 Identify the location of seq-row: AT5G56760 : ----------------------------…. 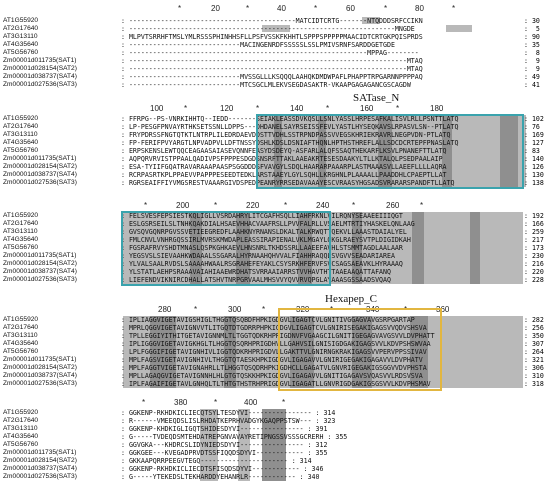
(275, 53).